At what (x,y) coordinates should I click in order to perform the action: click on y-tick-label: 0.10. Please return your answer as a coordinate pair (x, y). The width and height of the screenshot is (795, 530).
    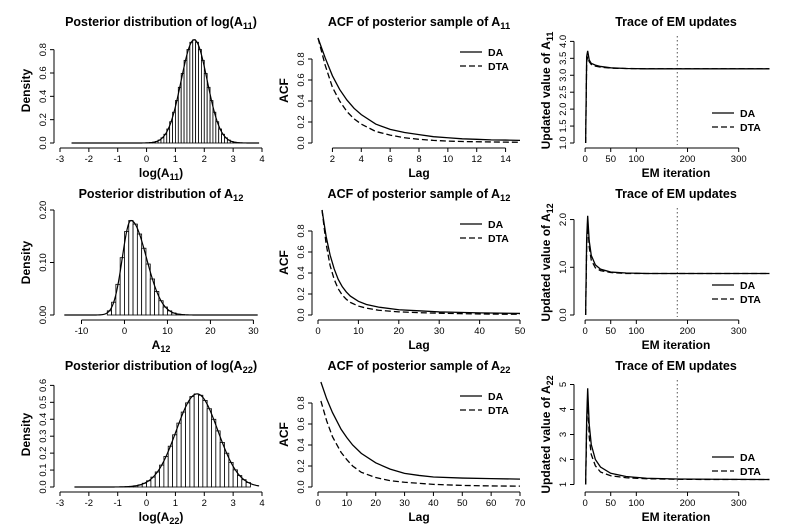
    Looking at the image, I should click on (43, 262).